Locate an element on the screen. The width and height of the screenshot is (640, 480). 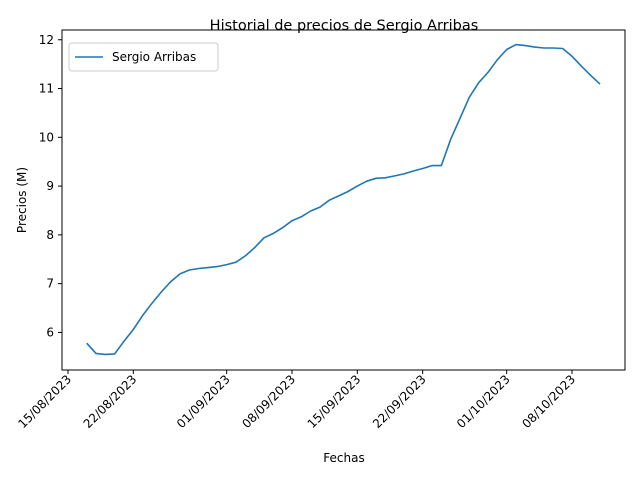
y-tick-label: 6 is located at coordinates (50, 332).